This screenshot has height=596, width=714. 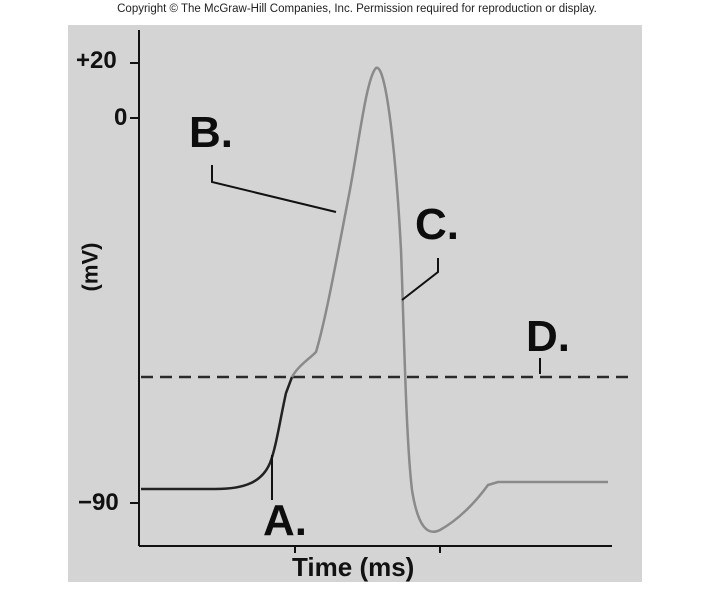 What do you see at coordinates (353, 567) in the screenshot?
I see `x-axis-label: Time (ms)` at bounding box center [353, 567].